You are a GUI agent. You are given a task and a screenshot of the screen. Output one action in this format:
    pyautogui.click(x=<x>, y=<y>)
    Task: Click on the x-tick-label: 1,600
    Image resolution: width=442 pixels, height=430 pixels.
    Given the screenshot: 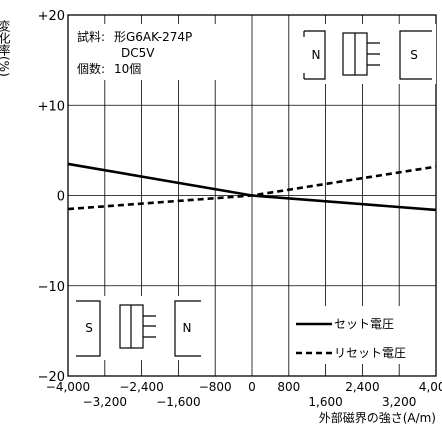 What is the action you would take?
    pyautogui.click(x=325, y=402)
    